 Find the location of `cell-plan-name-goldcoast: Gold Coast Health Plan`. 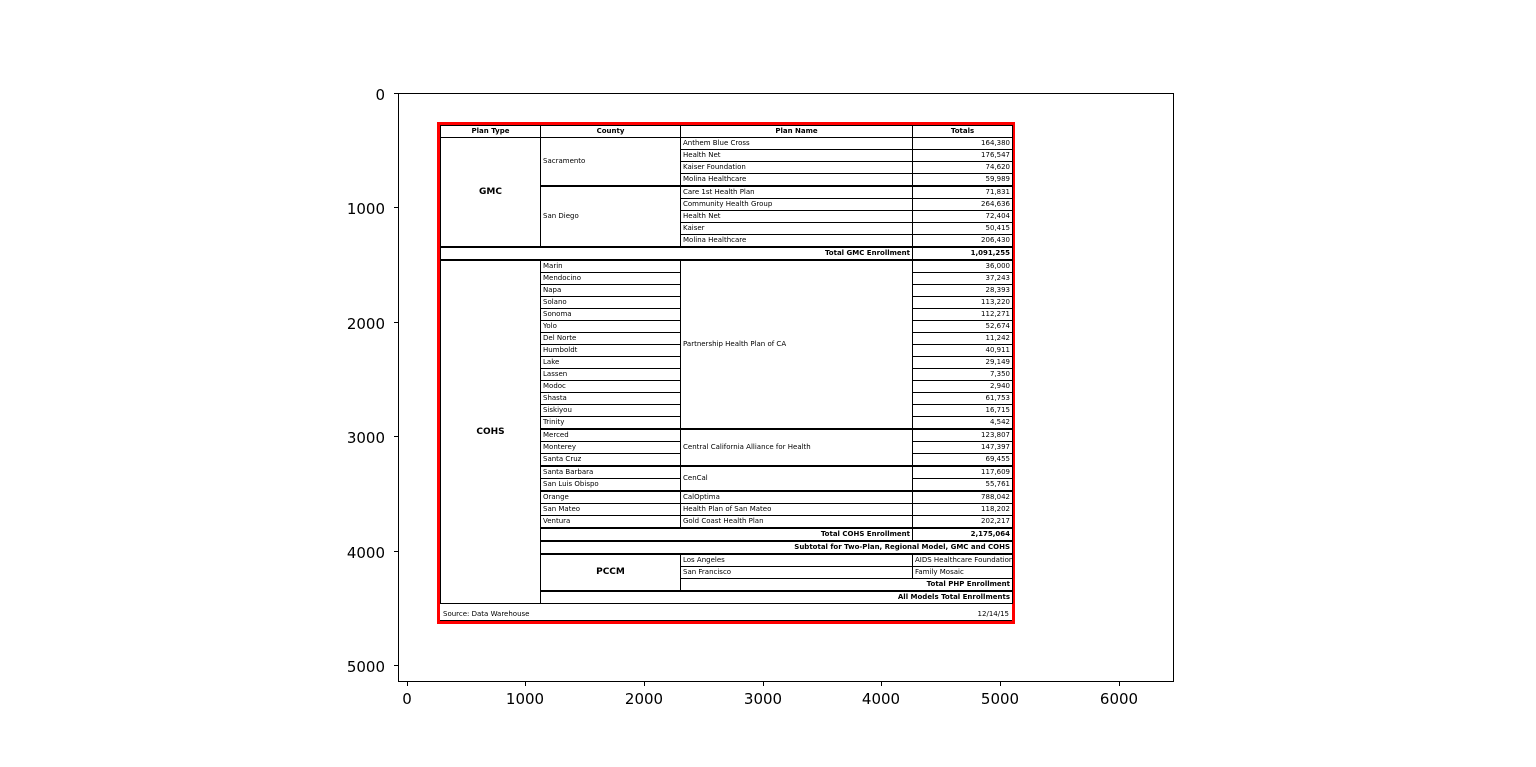

cell-plan-name-goldcoast: Gold Coast Health Plan is located at coordinates (796, 522).